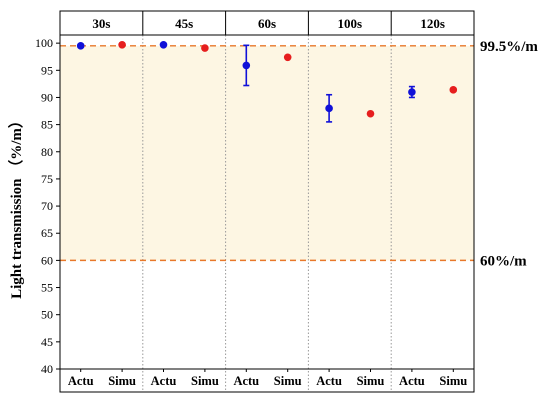  What do you see at coordinates (47, 260) in the screenshot?
I see `y-tick-label: 60` at bounding box center [47, 260].